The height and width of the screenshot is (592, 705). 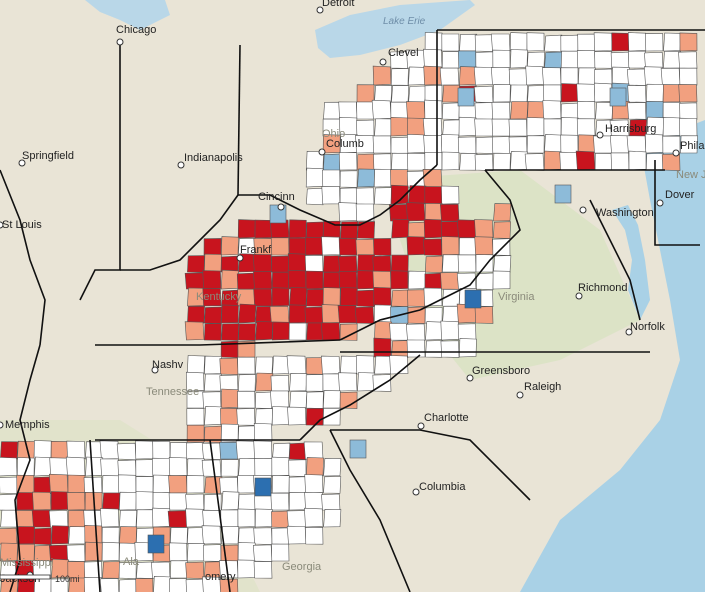 I want to click on city-dot-frankfort, so click(x=240, y=258).